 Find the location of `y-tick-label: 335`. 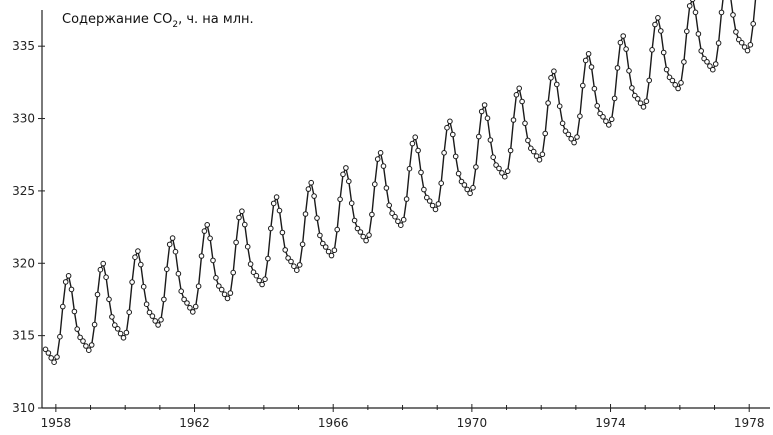

y-tick-label: 335 is located at coordinates (23, 46).